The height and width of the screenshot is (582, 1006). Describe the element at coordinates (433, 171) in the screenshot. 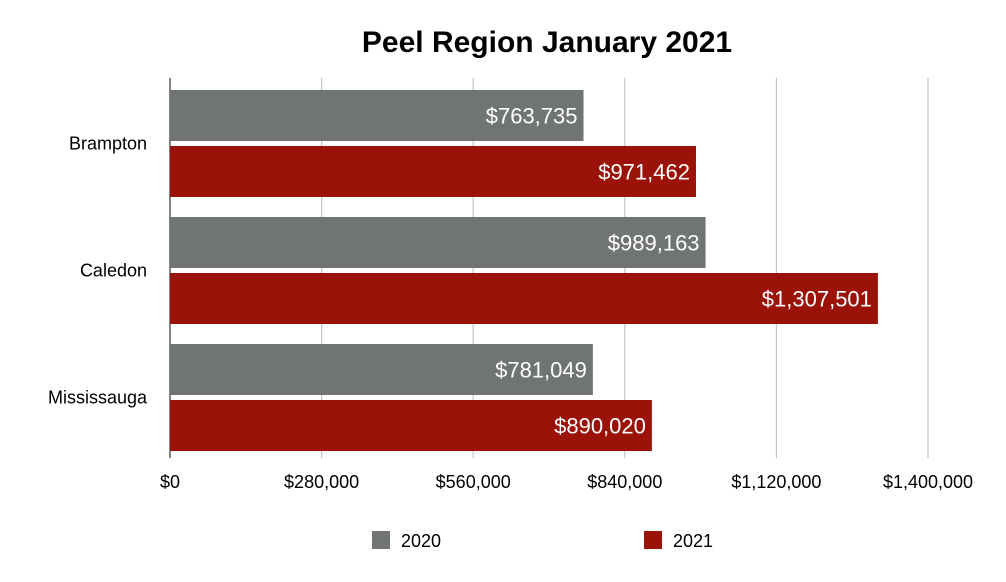

I see `bar-2021-brampton` at that location.